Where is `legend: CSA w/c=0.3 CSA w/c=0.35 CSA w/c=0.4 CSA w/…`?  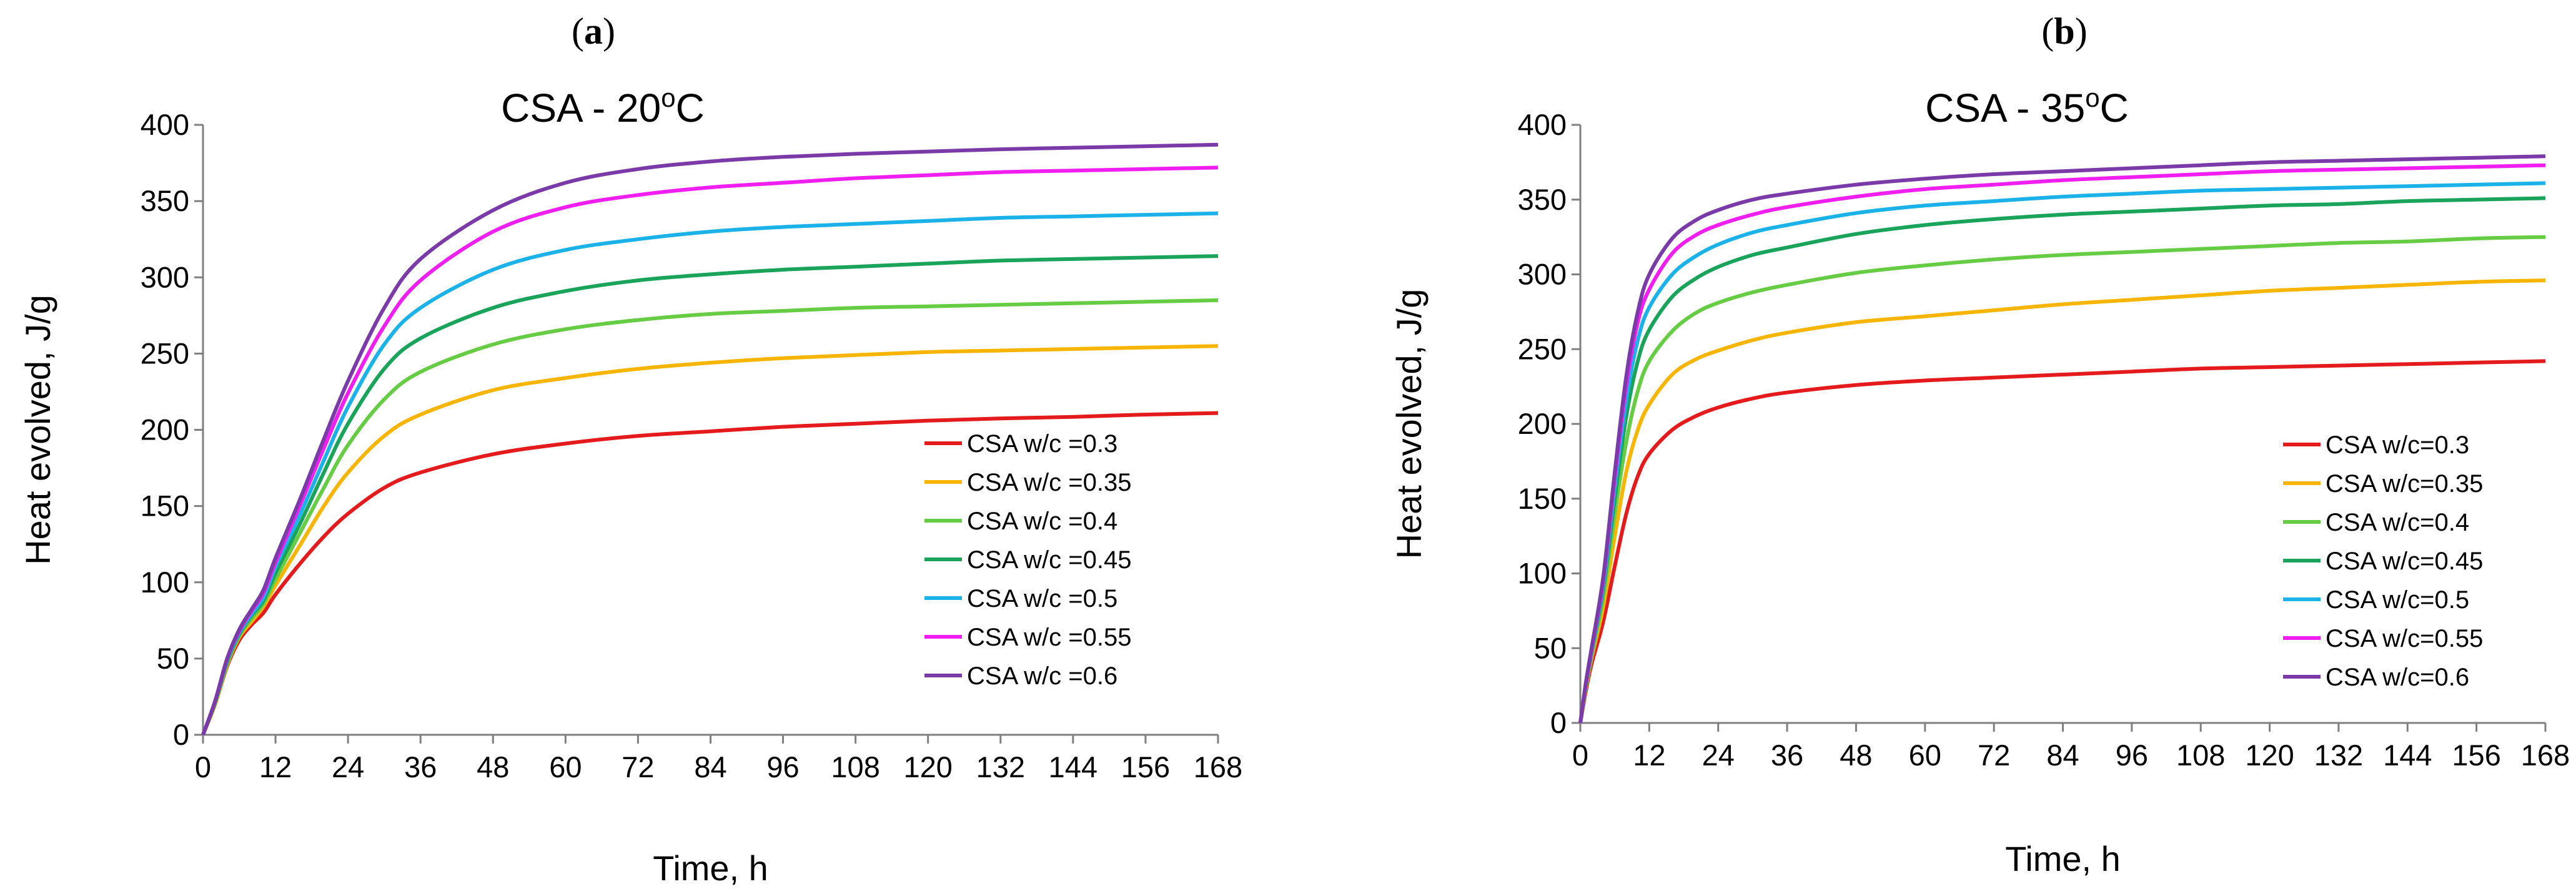
legend: CSA w/c=0.3 CSA w/c=0.35 CSA w/c=0.4 CSA w/… is located at coordinates (2383, 561).